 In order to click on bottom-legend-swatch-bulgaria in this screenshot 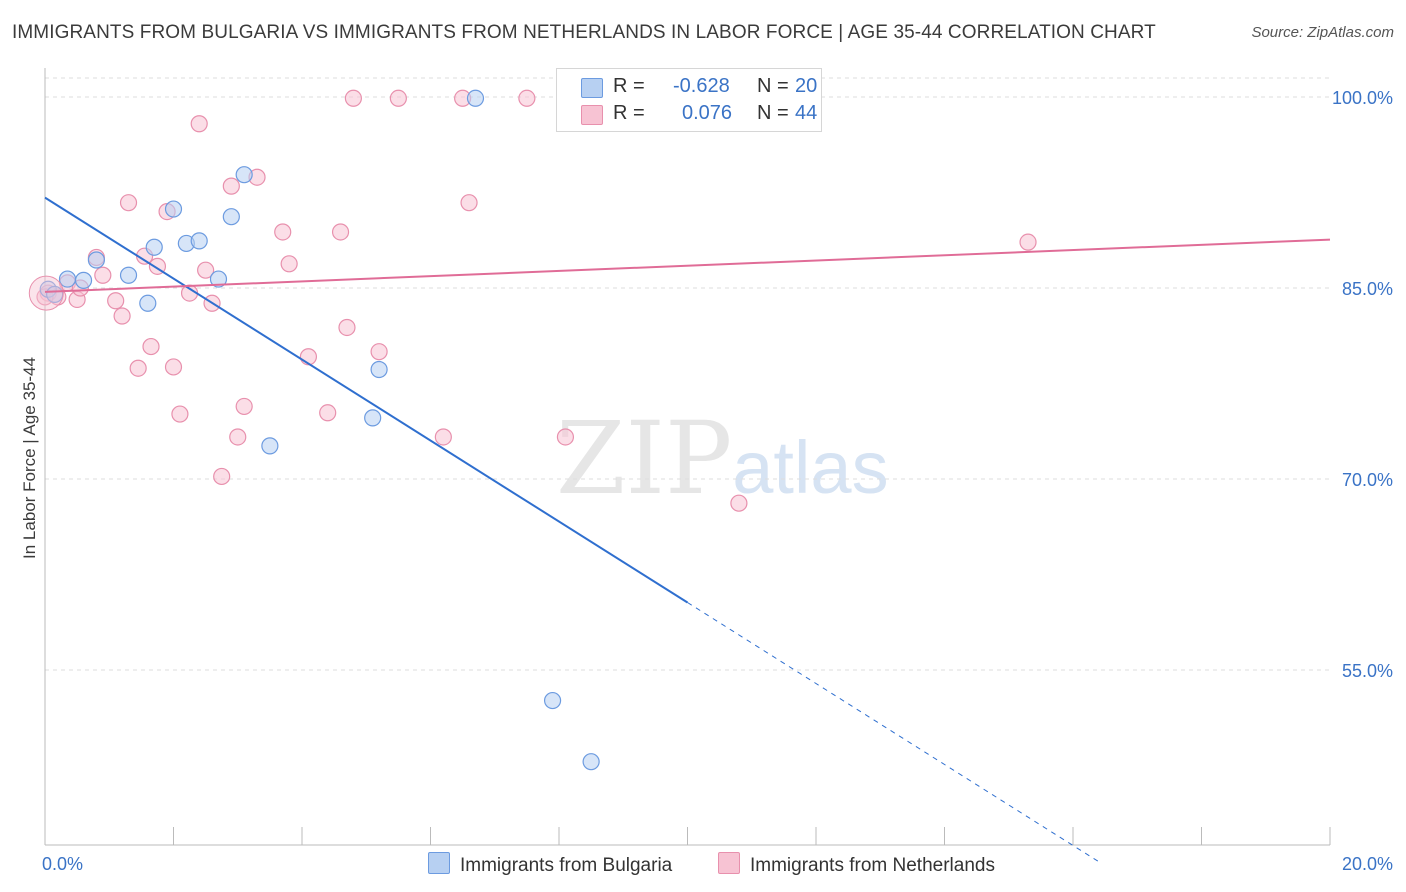, I will do `click(439, 863)`.